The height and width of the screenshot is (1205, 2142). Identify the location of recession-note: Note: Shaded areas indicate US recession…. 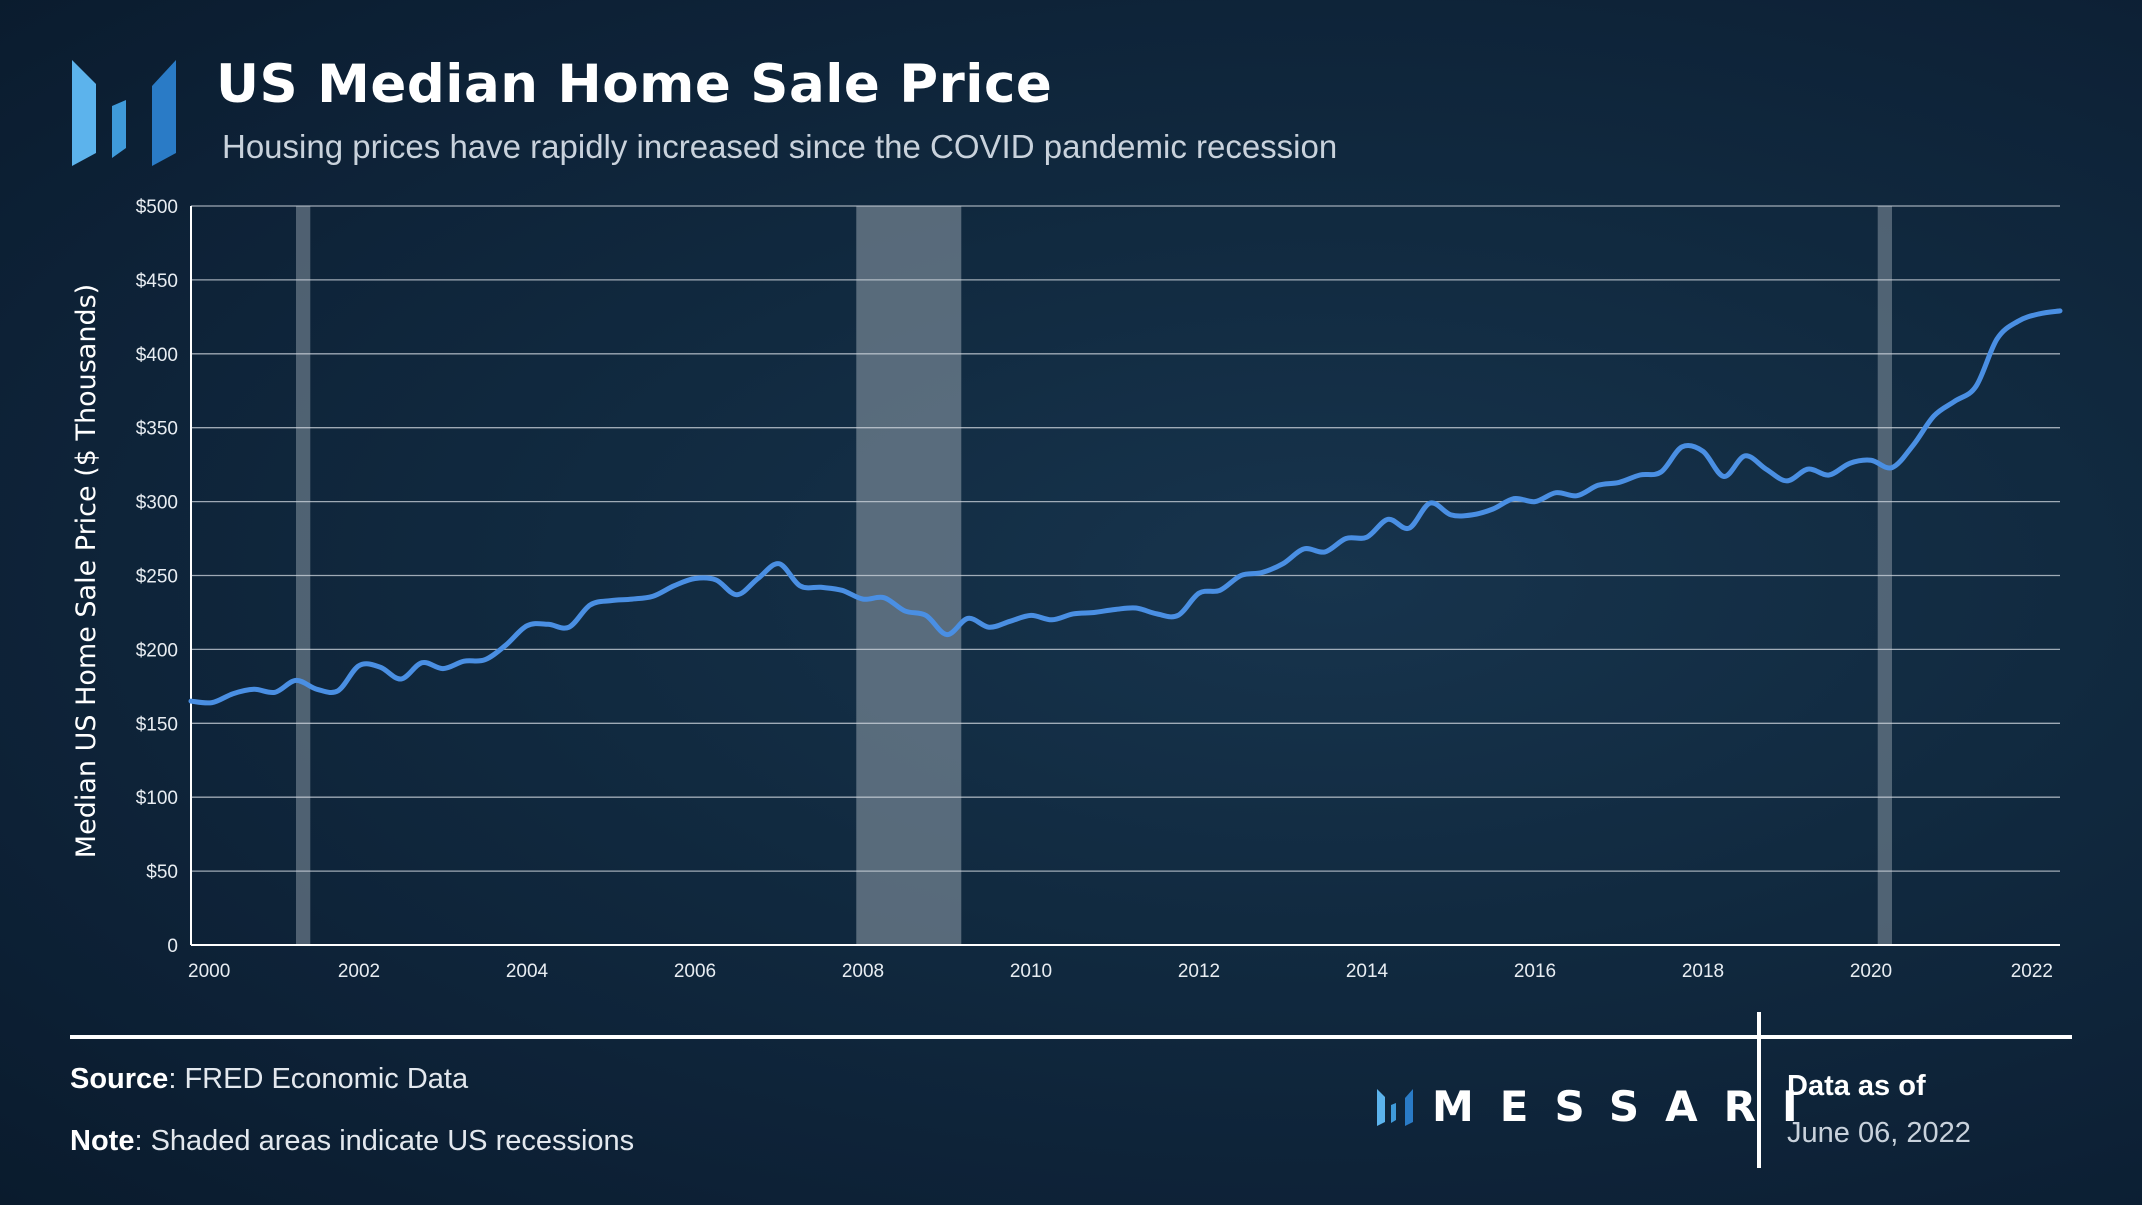
(352, 1141).